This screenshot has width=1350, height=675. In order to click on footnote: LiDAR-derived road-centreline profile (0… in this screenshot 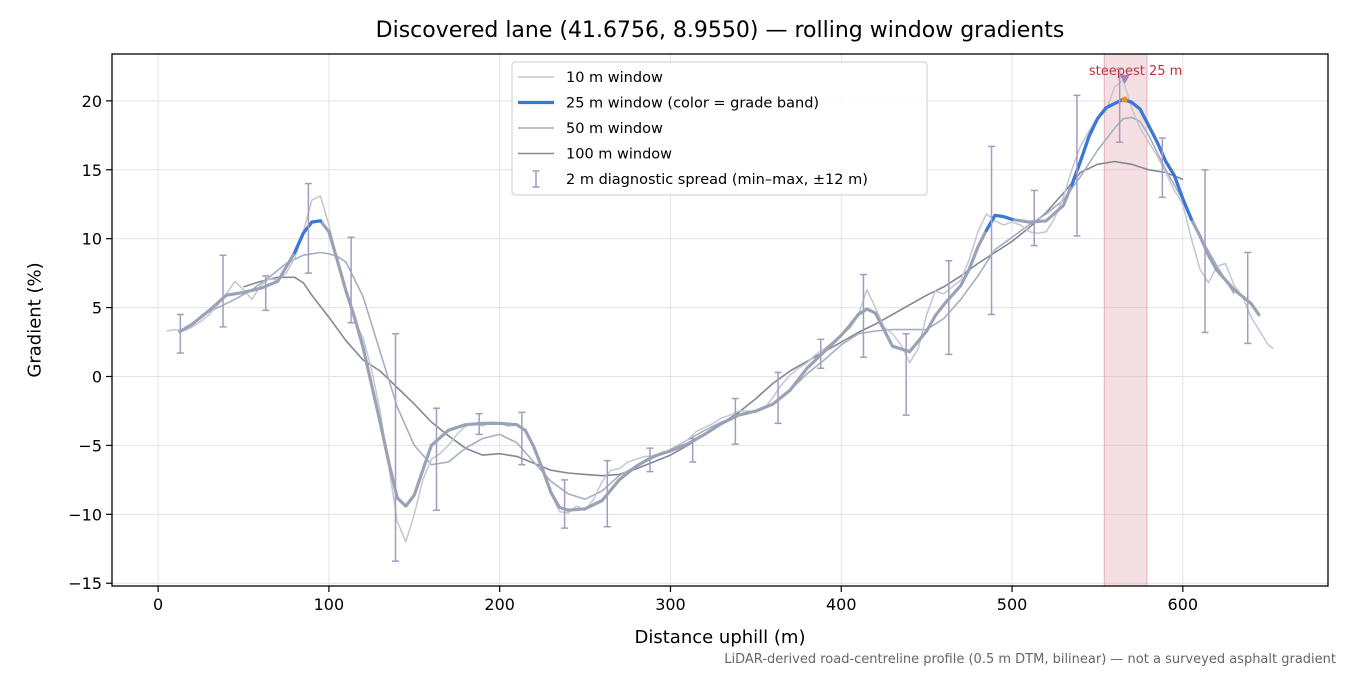, I will do `click(1030, 659)`.